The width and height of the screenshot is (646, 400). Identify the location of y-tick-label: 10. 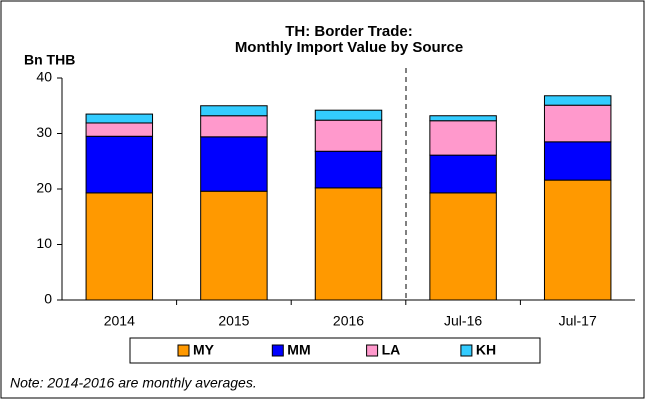
(44, 243).